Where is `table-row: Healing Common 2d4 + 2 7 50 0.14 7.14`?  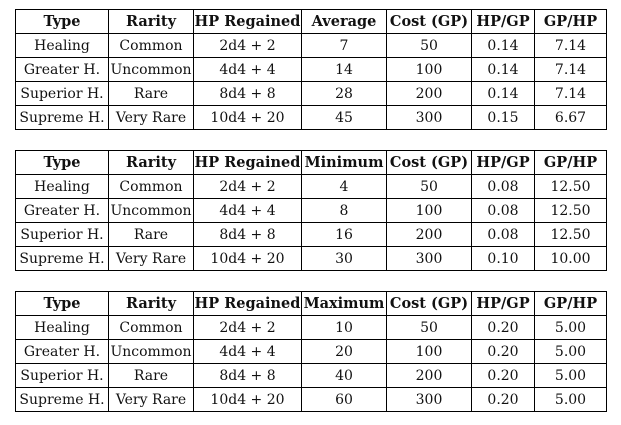 table-row: Healing Common 2d4 + 2 7 50 0.14 7.14 is located at coordinates (311, 45).